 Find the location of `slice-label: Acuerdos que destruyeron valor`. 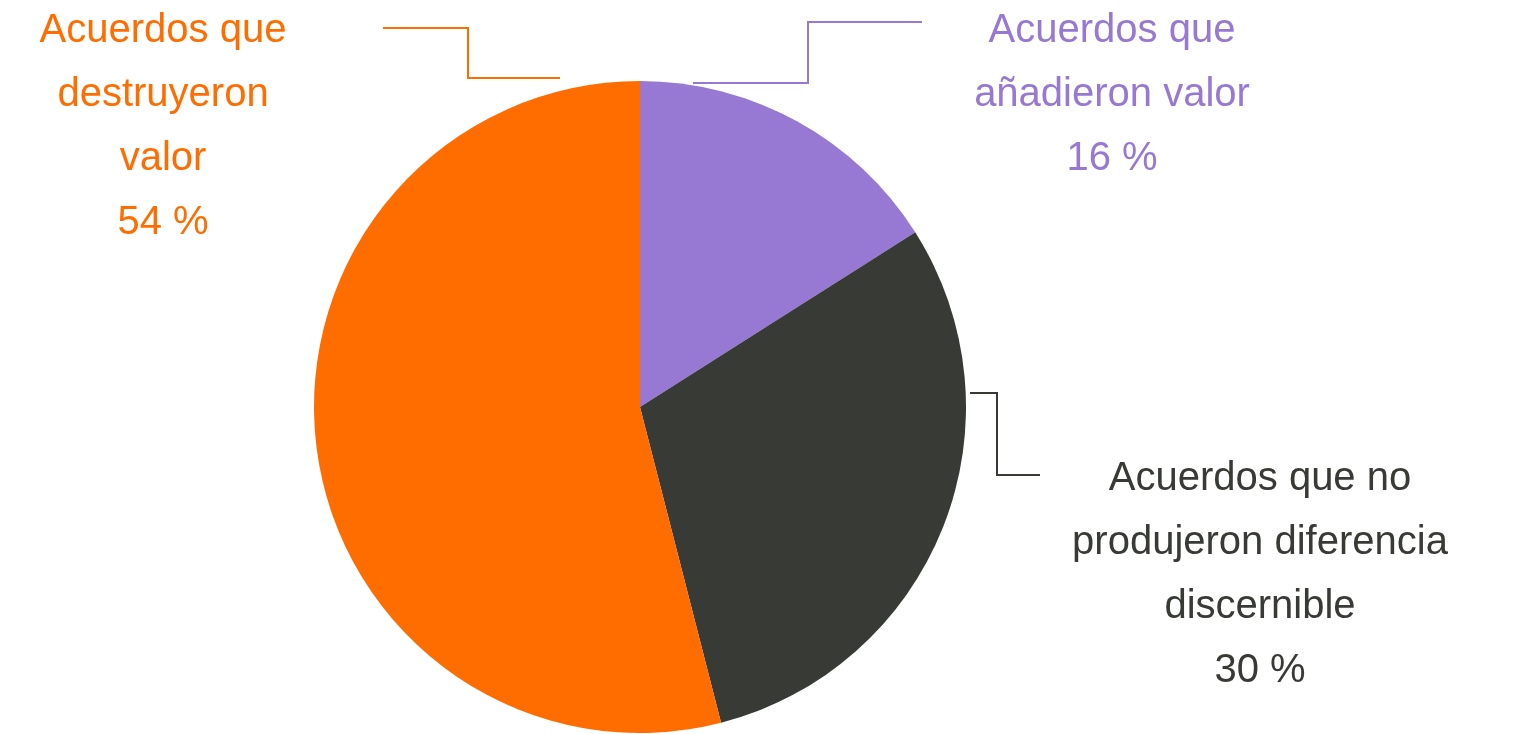

slice-label: Acuerdos que destruyeron valor is located at coordinates (163, 92).